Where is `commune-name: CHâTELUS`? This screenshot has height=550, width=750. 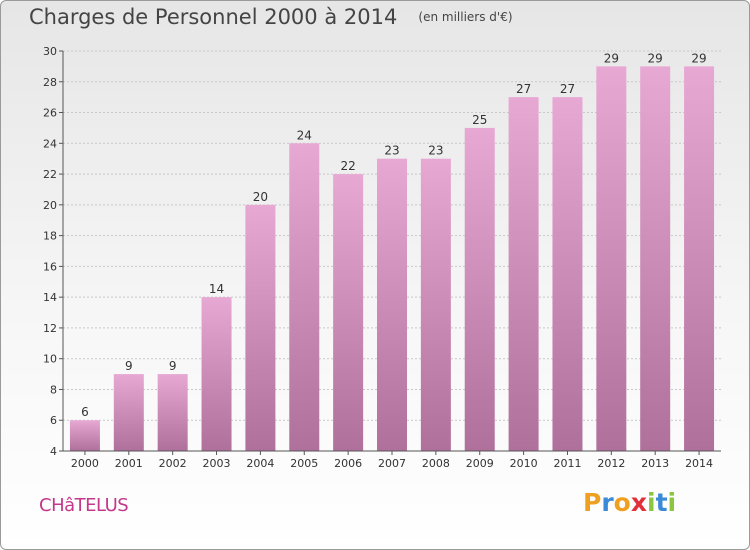 commune-name: CHâTELUS is located at coordinates (84, 505).